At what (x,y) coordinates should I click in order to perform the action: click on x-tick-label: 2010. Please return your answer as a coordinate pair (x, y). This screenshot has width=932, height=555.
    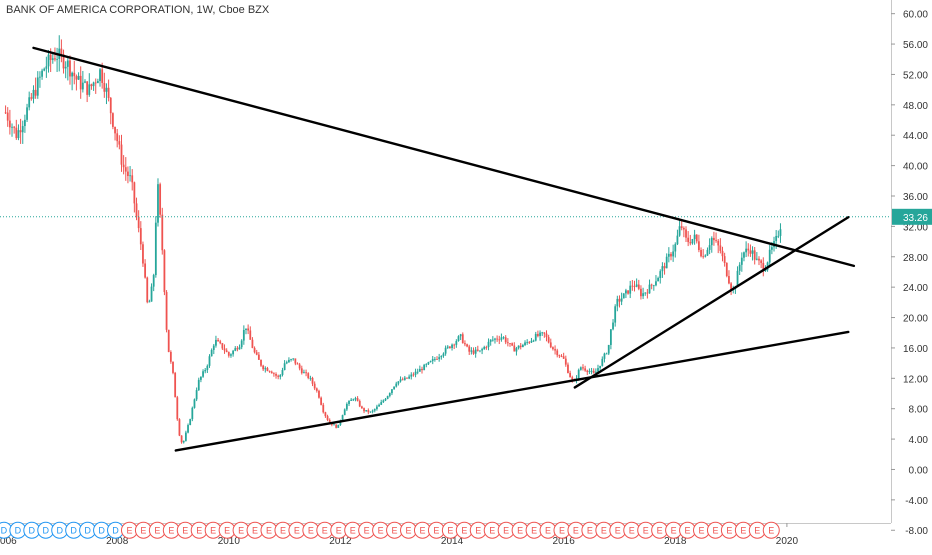
    Looking at the image, I should click on (229, 541).